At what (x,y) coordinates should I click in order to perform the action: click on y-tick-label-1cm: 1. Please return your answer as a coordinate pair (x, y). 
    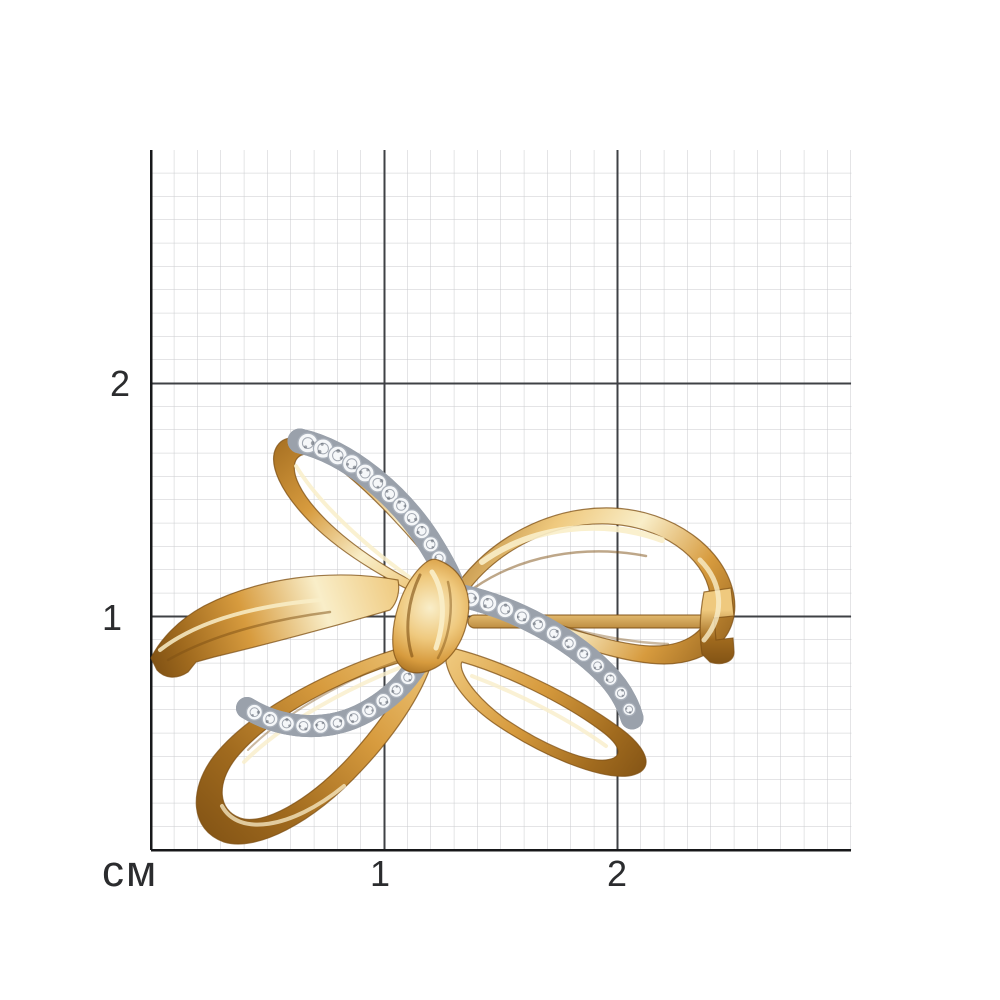
    Looking at the image, I should click on (112, 617).